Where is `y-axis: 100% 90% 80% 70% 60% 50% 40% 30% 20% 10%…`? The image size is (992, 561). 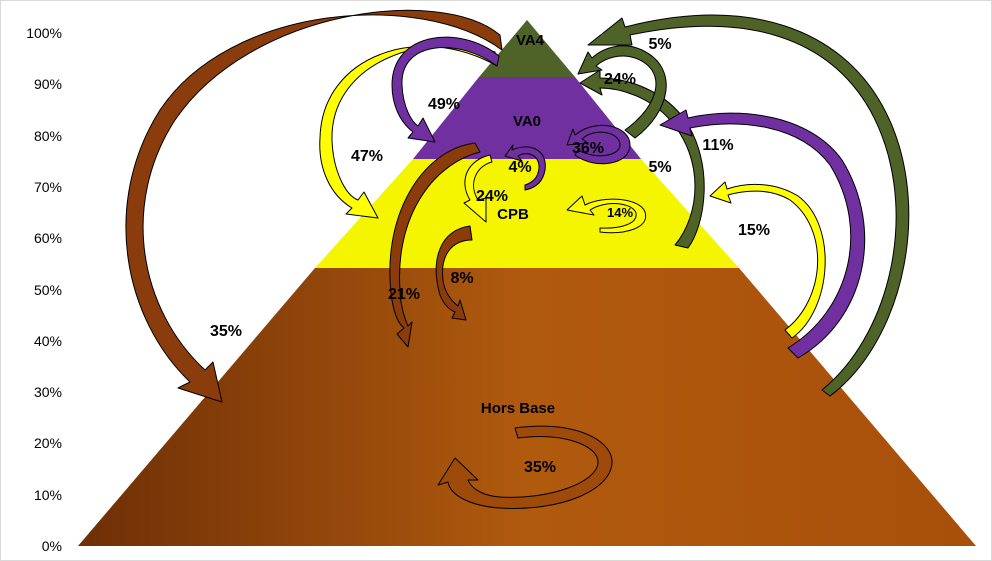 y-axis: 100% 90% 80% 70% 60% 50% 40% 30% 20% 10%… is located at coordinates (44, 289).